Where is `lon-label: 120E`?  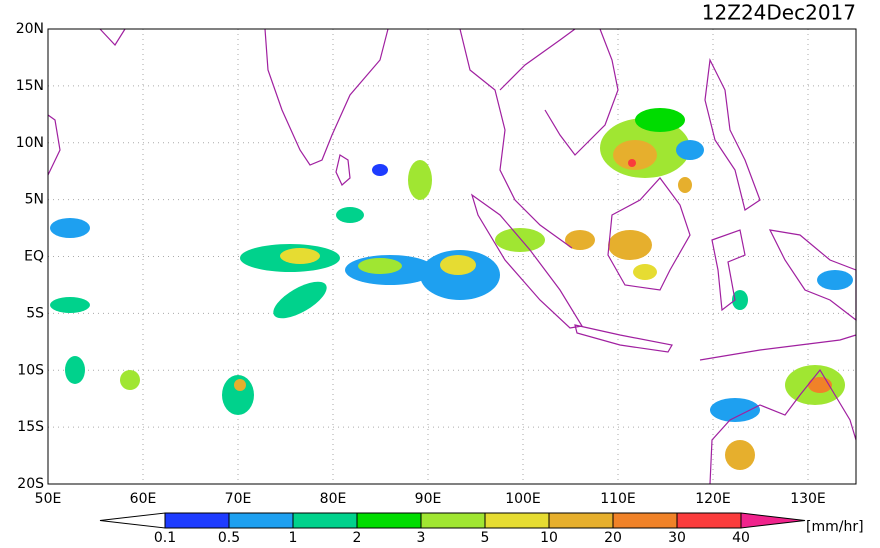 lon-label: 120E is located at coordinates (713, 499).